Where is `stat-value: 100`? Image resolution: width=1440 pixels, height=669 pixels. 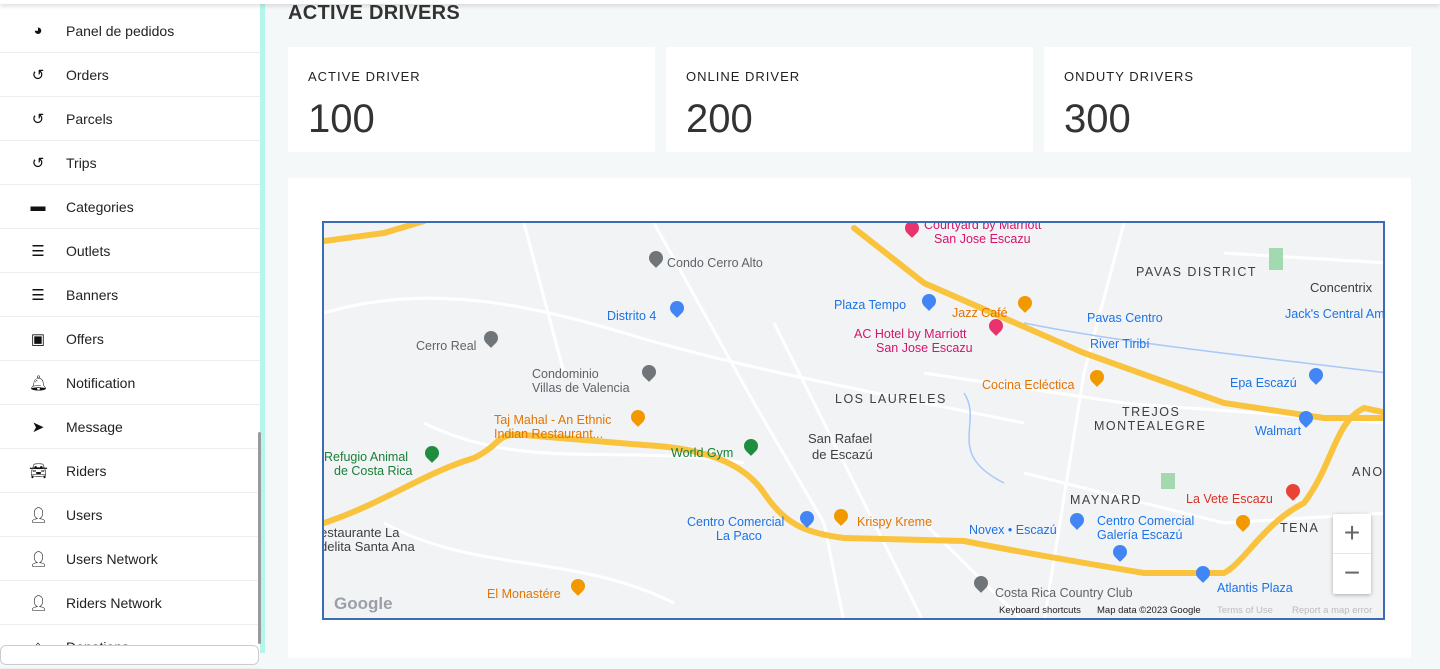
stat-value: 100 is located at coordinates (341, 119).